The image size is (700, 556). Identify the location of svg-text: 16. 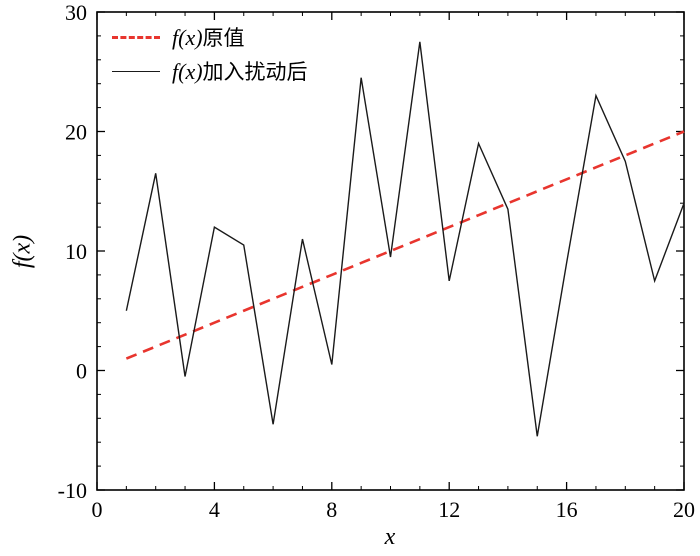
(567, 509).